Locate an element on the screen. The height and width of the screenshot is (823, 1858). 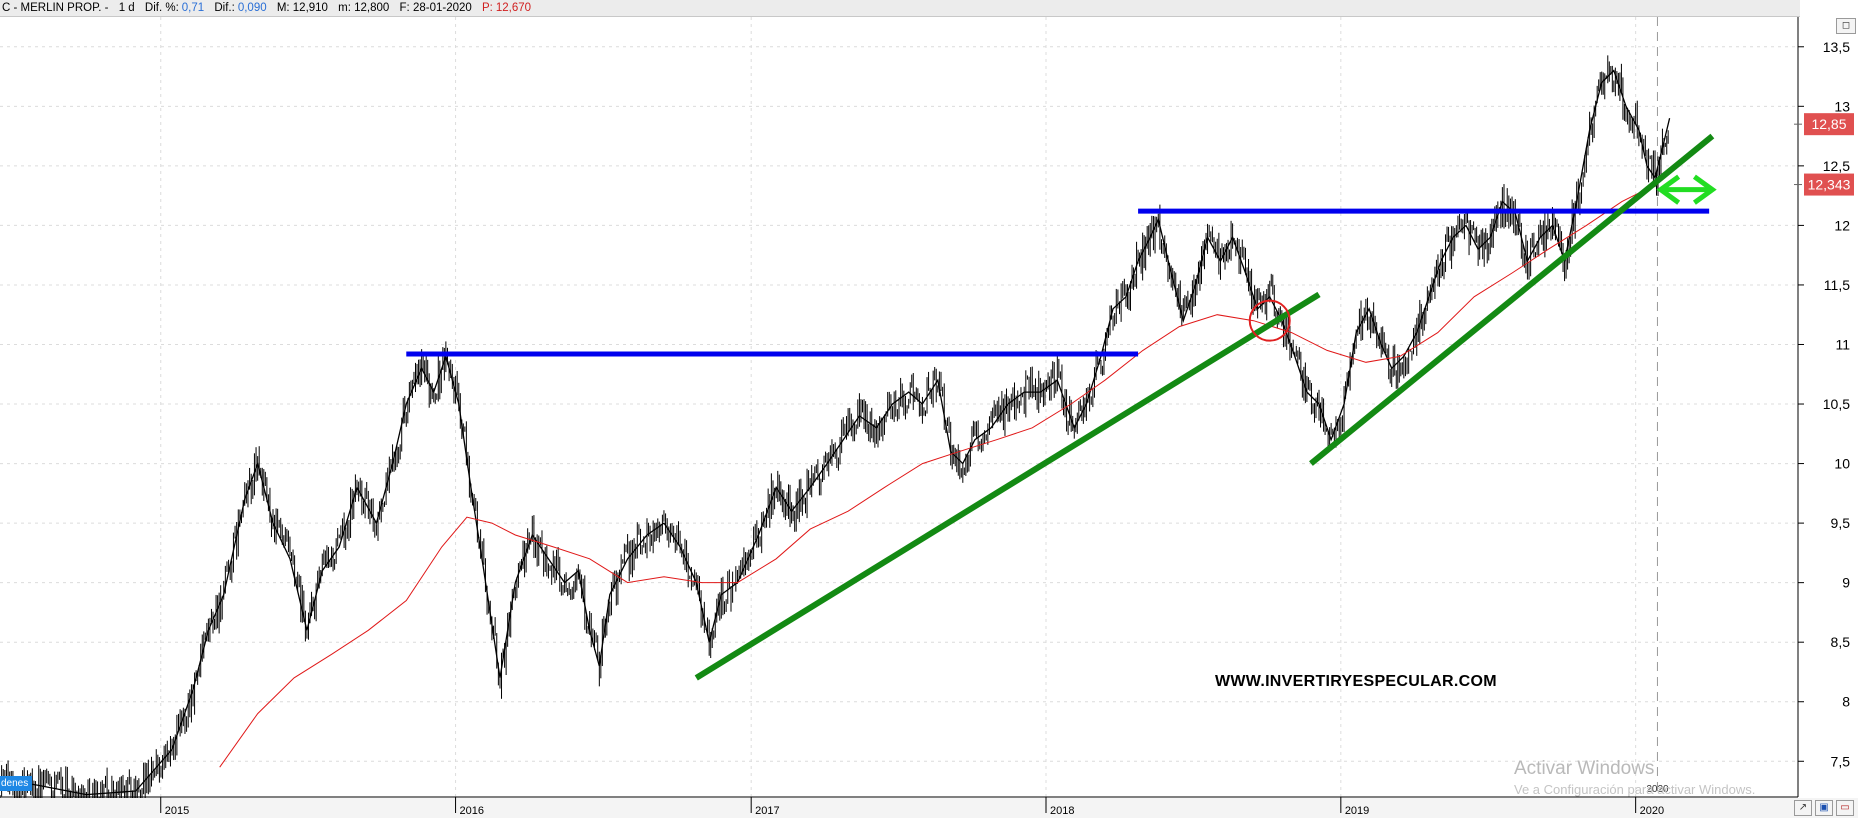
x-tick-label-0: 2015 is located at coordinates (177, 811).